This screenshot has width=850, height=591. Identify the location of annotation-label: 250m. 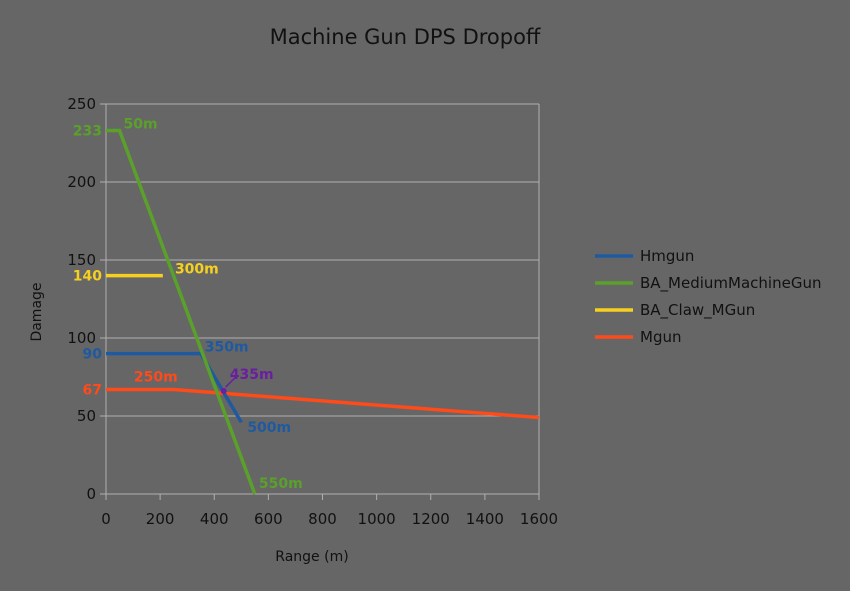
(156, 377).